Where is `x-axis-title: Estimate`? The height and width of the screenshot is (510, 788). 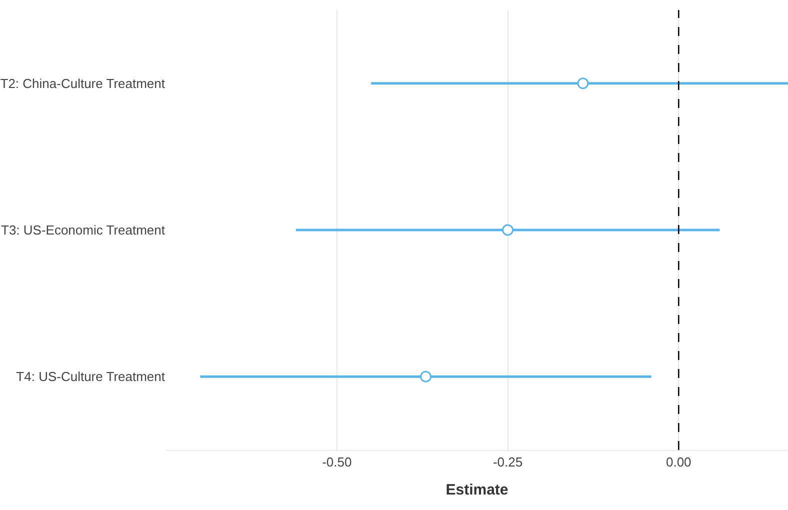 x-axis-title: Estimate is located at coordinates (477, 490).